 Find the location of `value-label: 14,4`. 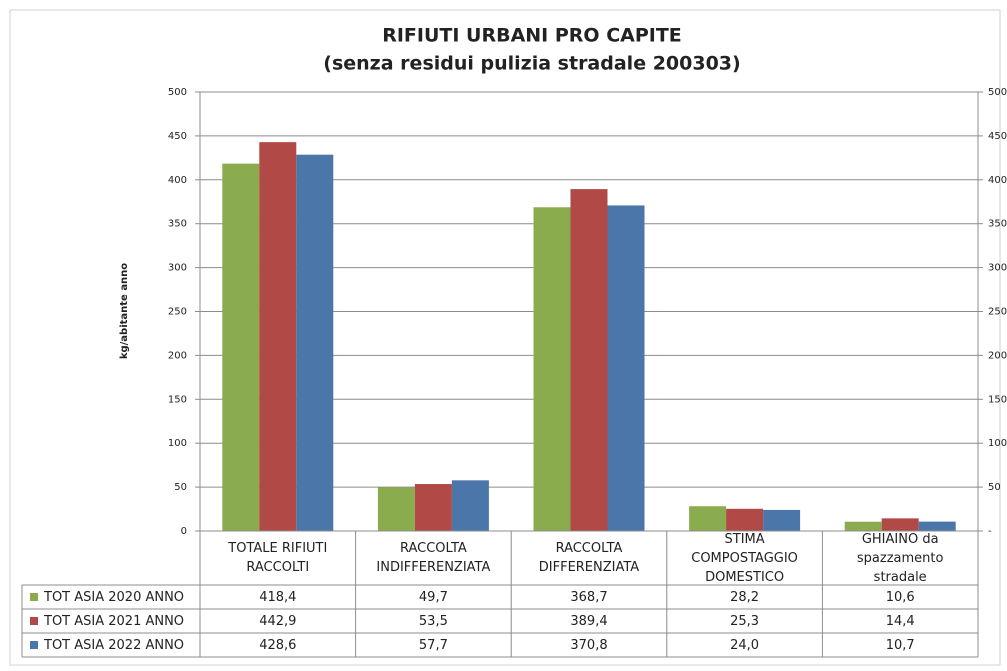

value-label: 14,4 is located at coordinates (900, 621).